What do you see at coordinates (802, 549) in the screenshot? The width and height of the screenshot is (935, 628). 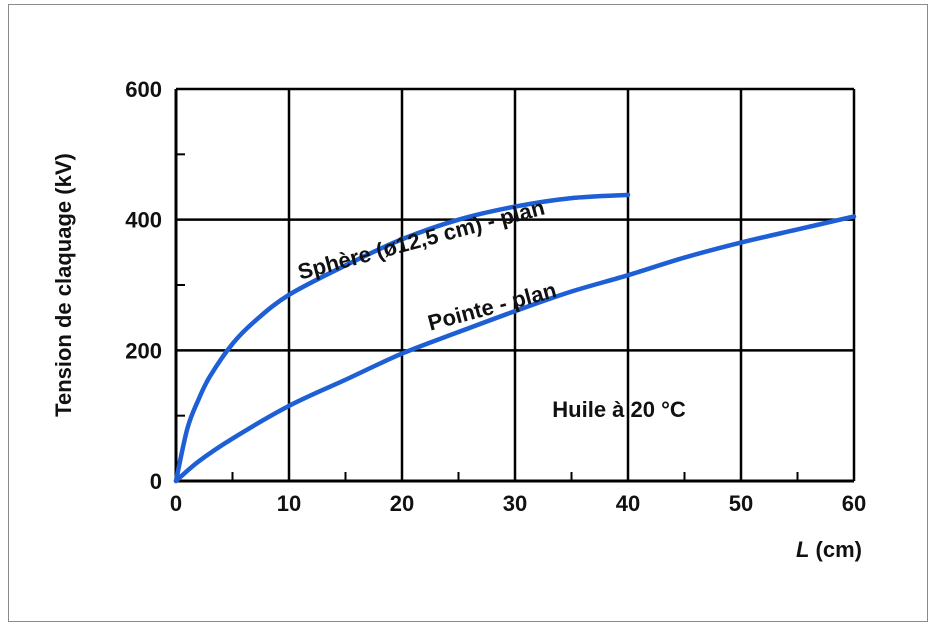 I see `x-axis-symbol: L` at bounding box center [802, 549].